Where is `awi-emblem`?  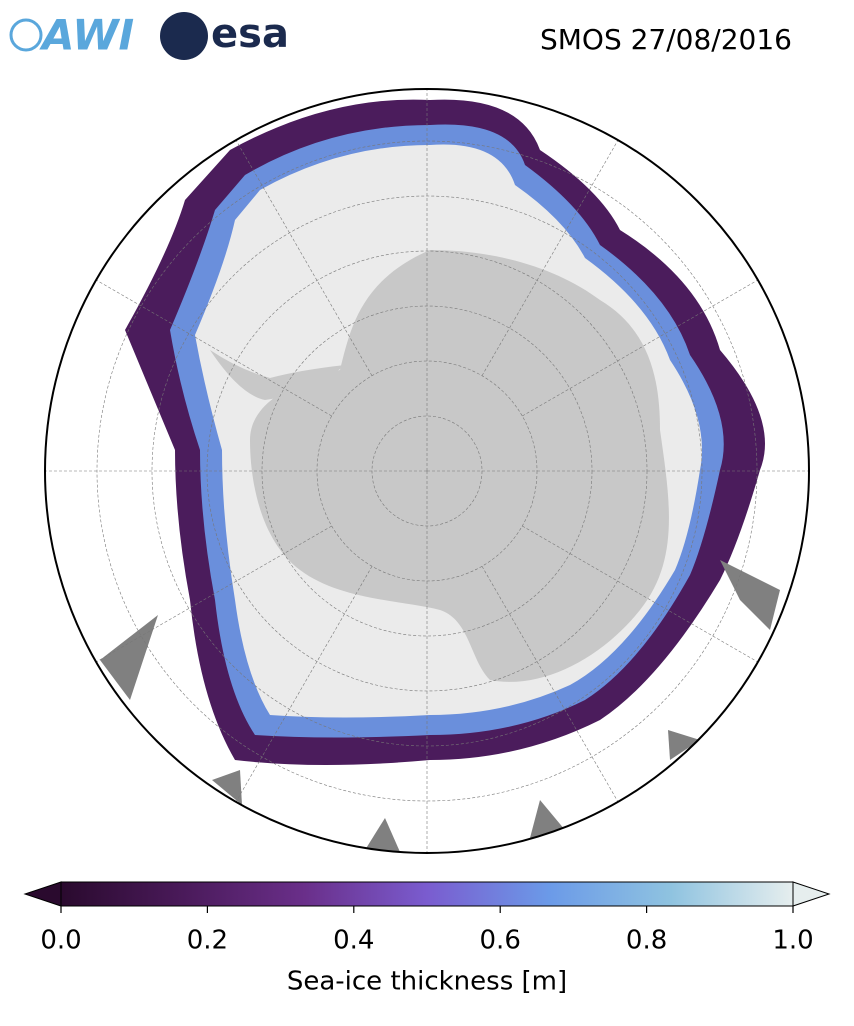 awi-emblem is located at coordinates (26, 35).